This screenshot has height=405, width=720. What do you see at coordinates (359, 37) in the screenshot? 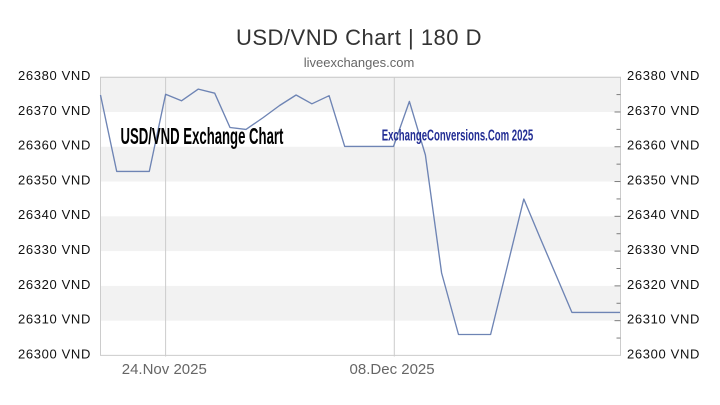
I see `svg-text: USD/VND Chart | 180 D` at bounding box center [359, 37].